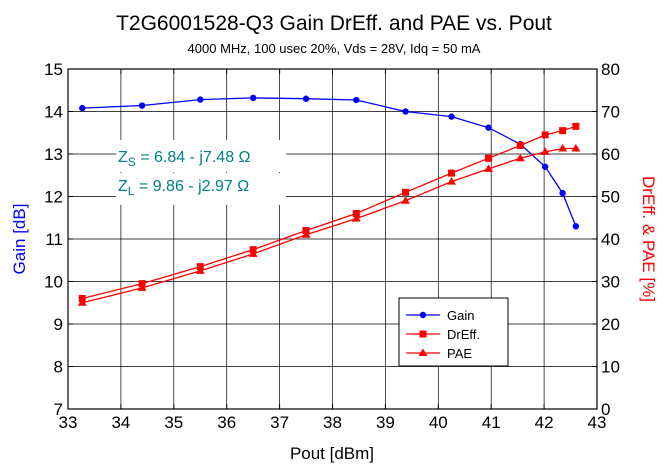 The height and width of the screenshot is (467, 665). I want to click on impedance-annotation-load: ZL = 9.86 - j2.97 Ω, so click(201, 189).